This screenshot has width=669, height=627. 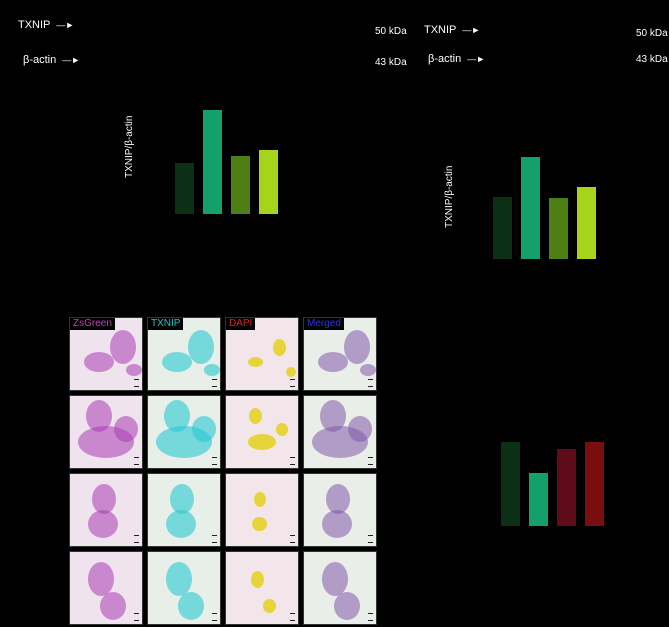 I want to click on micrograph-r1-txnip: TXNIP, so click(x=184, y=354).